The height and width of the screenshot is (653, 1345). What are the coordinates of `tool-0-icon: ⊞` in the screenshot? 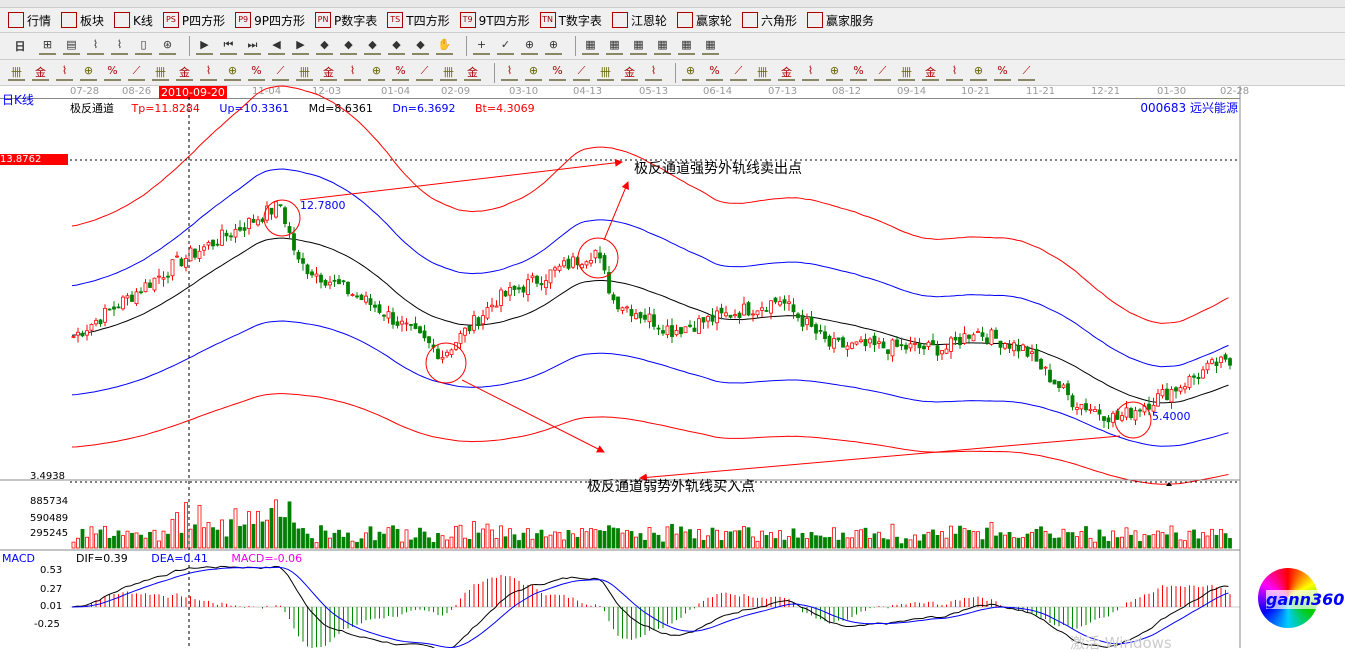 It's located at (47, 46).